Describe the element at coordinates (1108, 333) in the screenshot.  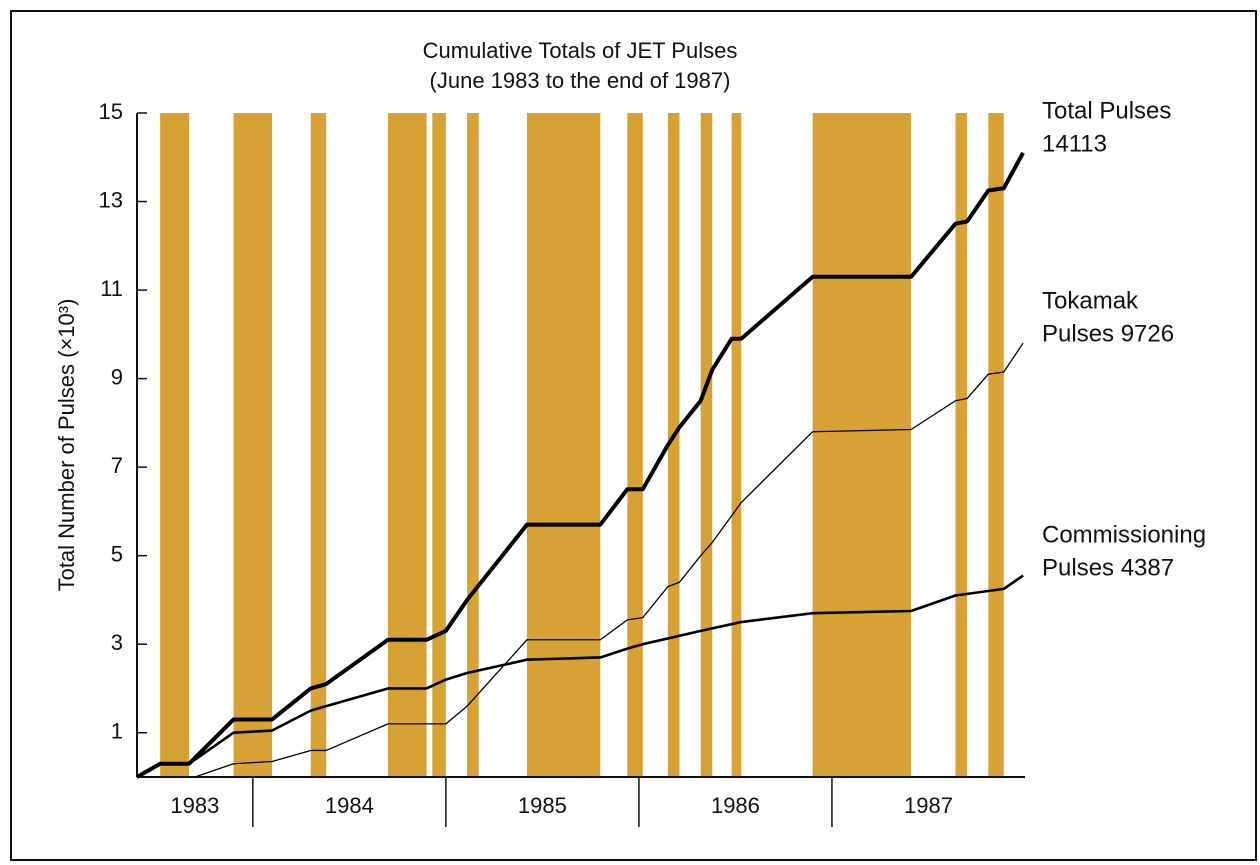
I see `series-annotation: Pulses 9726` at that location.